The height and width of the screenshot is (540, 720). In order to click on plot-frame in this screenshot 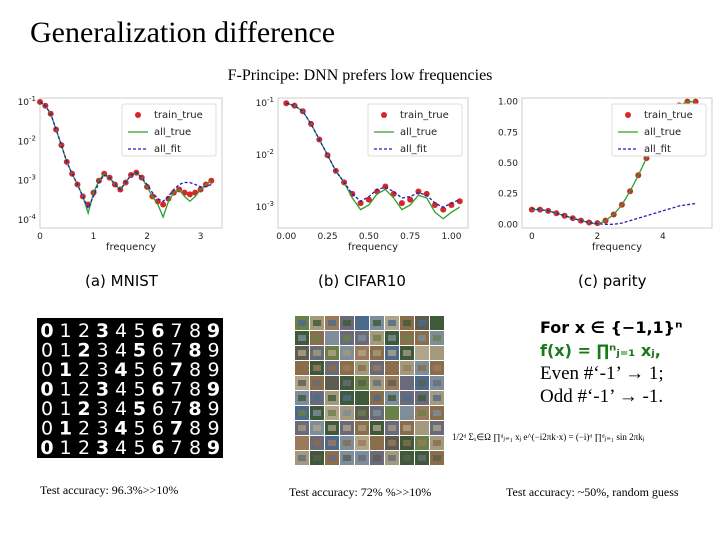, I will do `click(131, 163)`.